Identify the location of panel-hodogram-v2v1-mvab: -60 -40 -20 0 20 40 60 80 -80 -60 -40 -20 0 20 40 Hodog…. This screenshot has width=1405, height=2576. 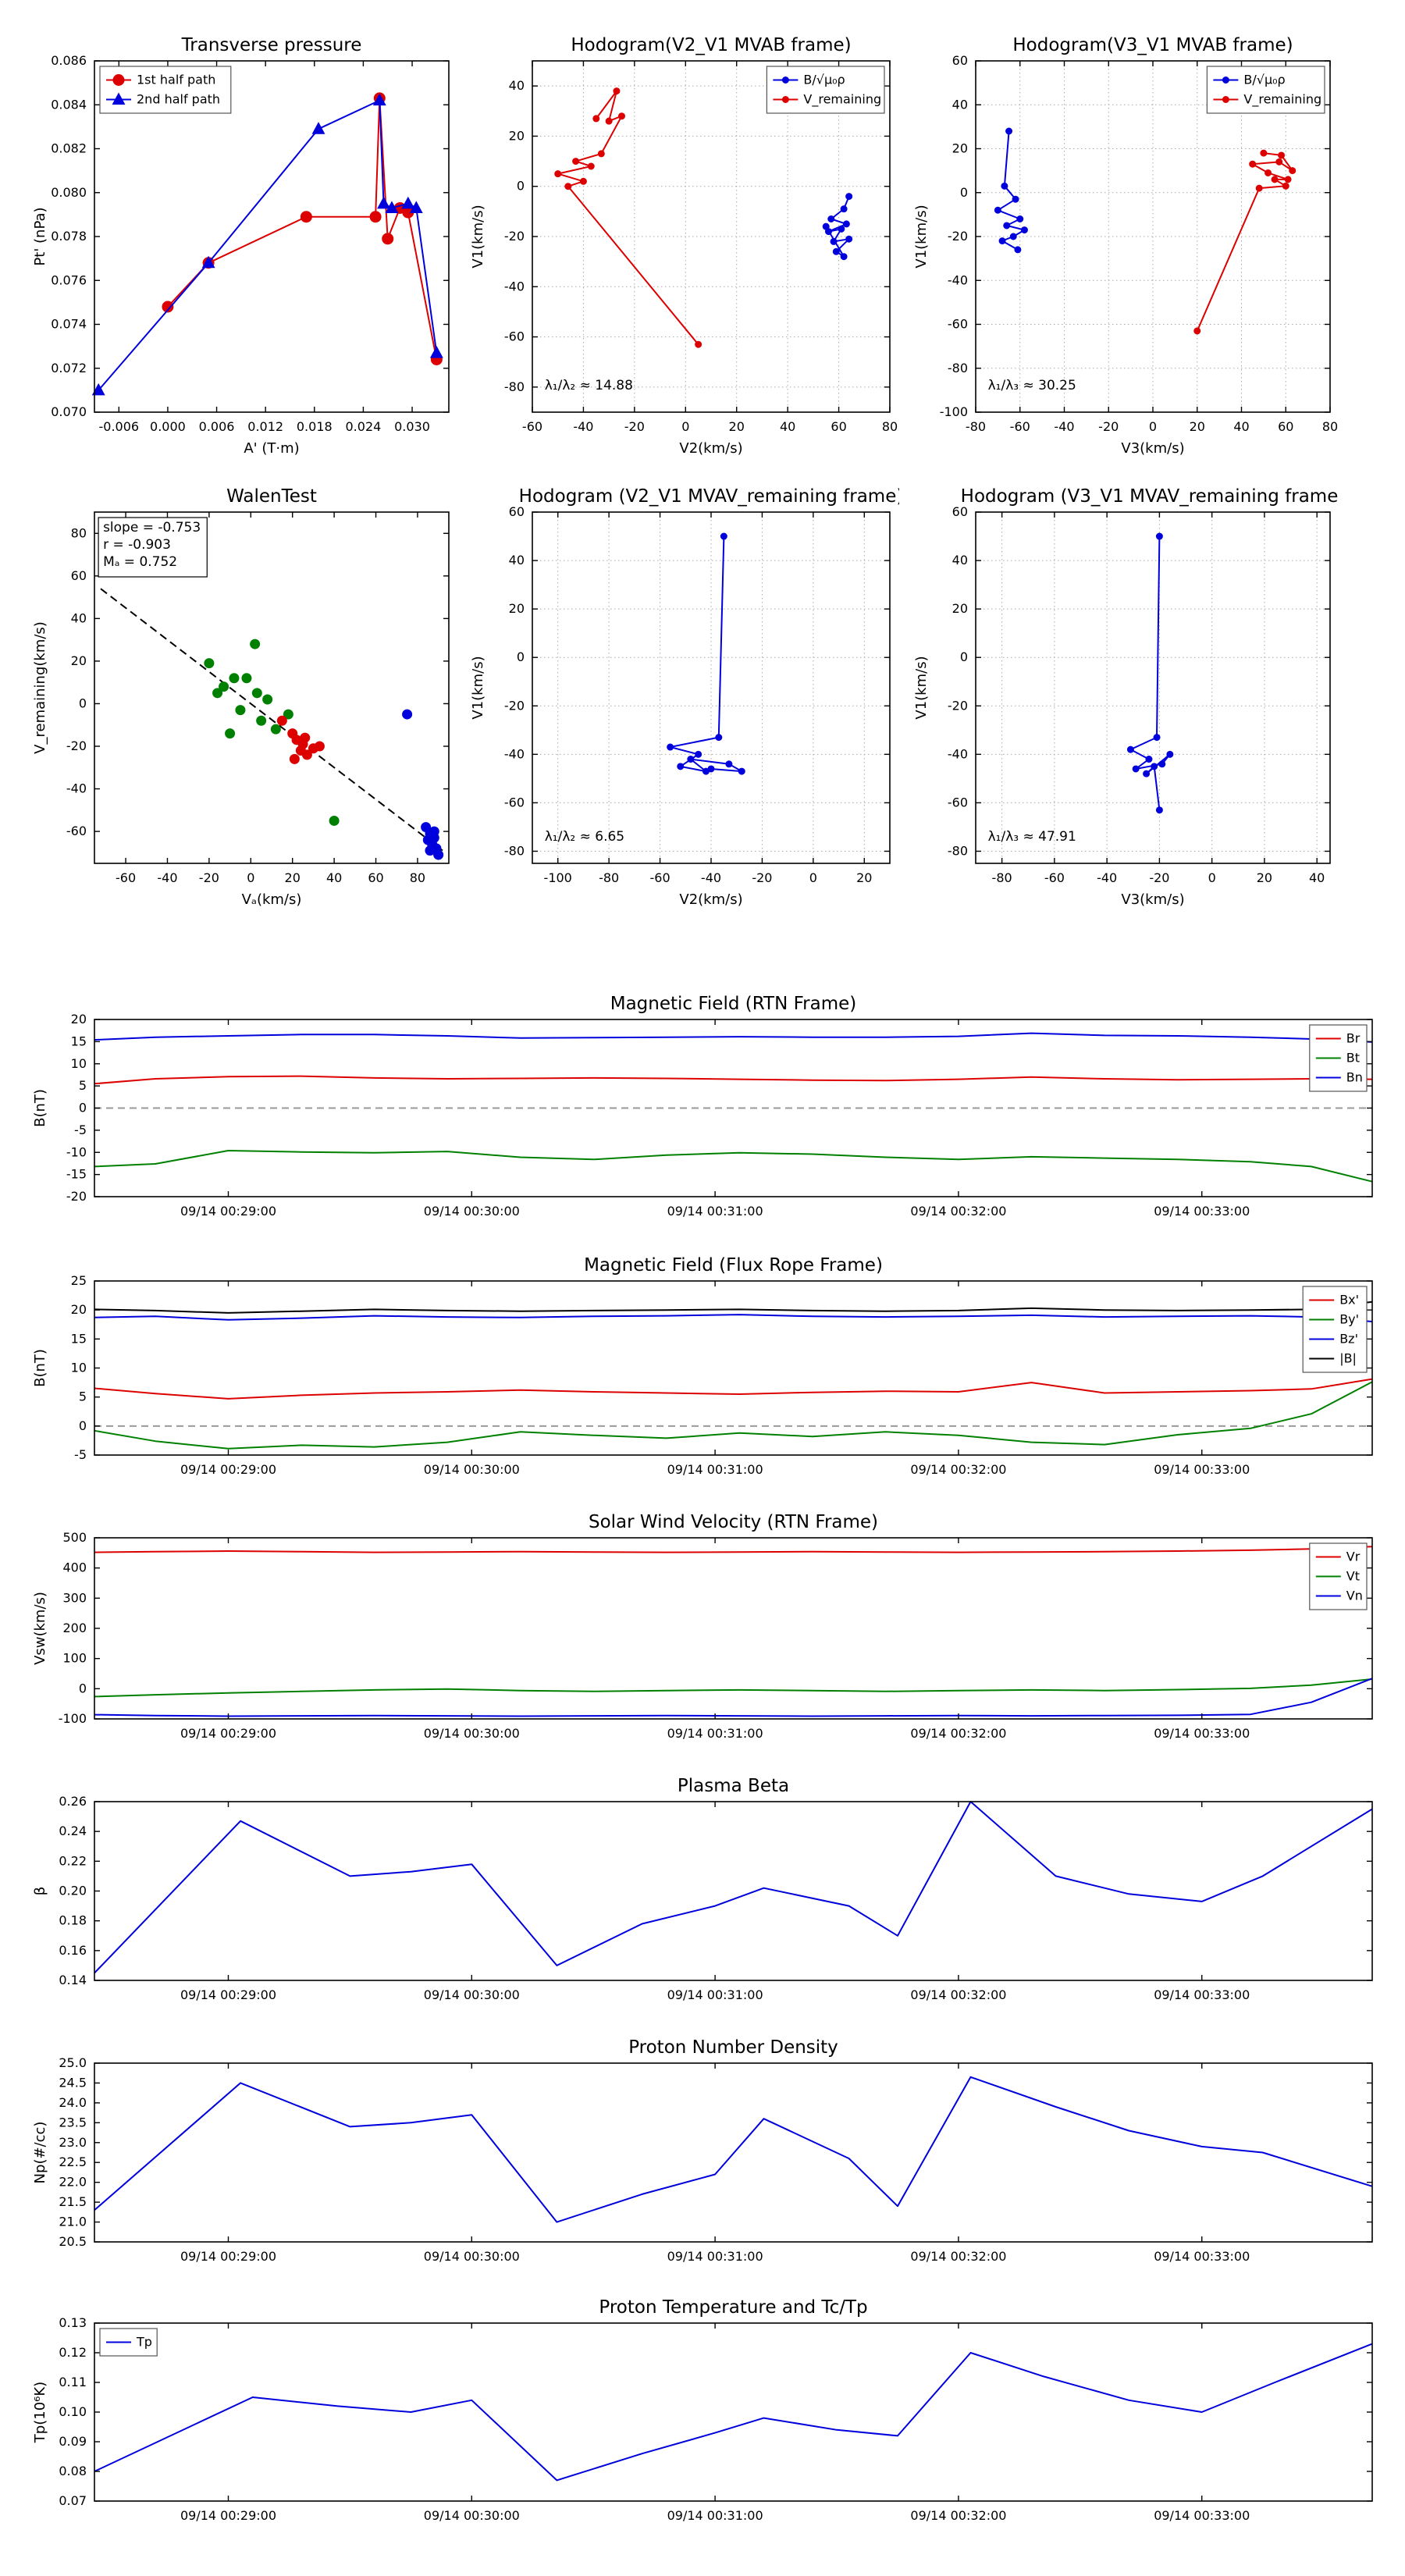
(681, 245).